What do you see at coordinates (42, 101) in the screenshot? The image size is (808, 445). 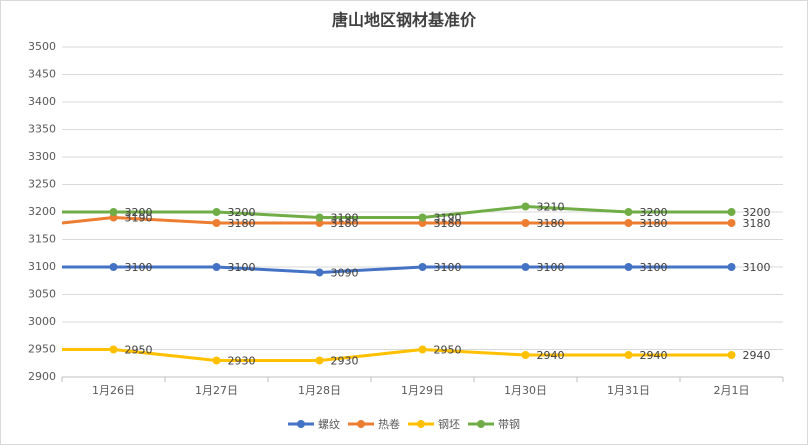 I see `y-tick-label: 3400` at bounding box center [42, 101].